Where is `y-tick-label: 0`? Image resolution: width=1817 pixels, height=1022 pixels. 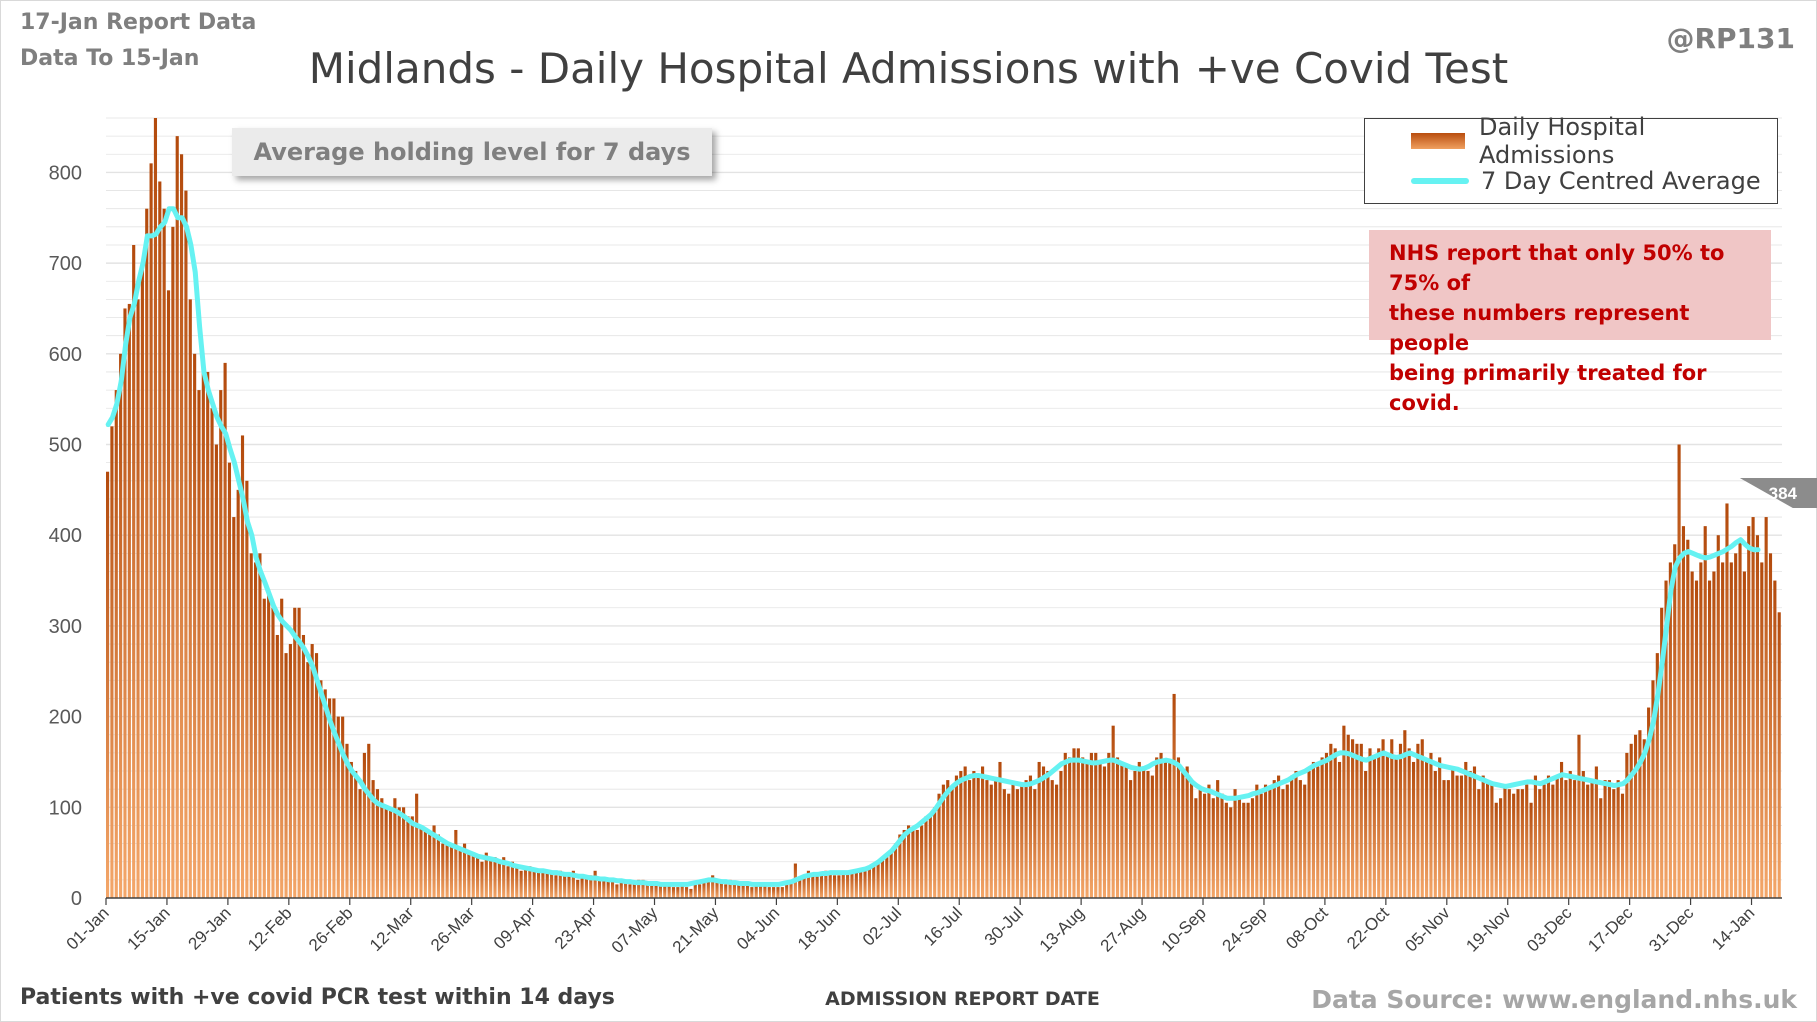 y-tick-label: 0 is located at coordinates (76, 899).